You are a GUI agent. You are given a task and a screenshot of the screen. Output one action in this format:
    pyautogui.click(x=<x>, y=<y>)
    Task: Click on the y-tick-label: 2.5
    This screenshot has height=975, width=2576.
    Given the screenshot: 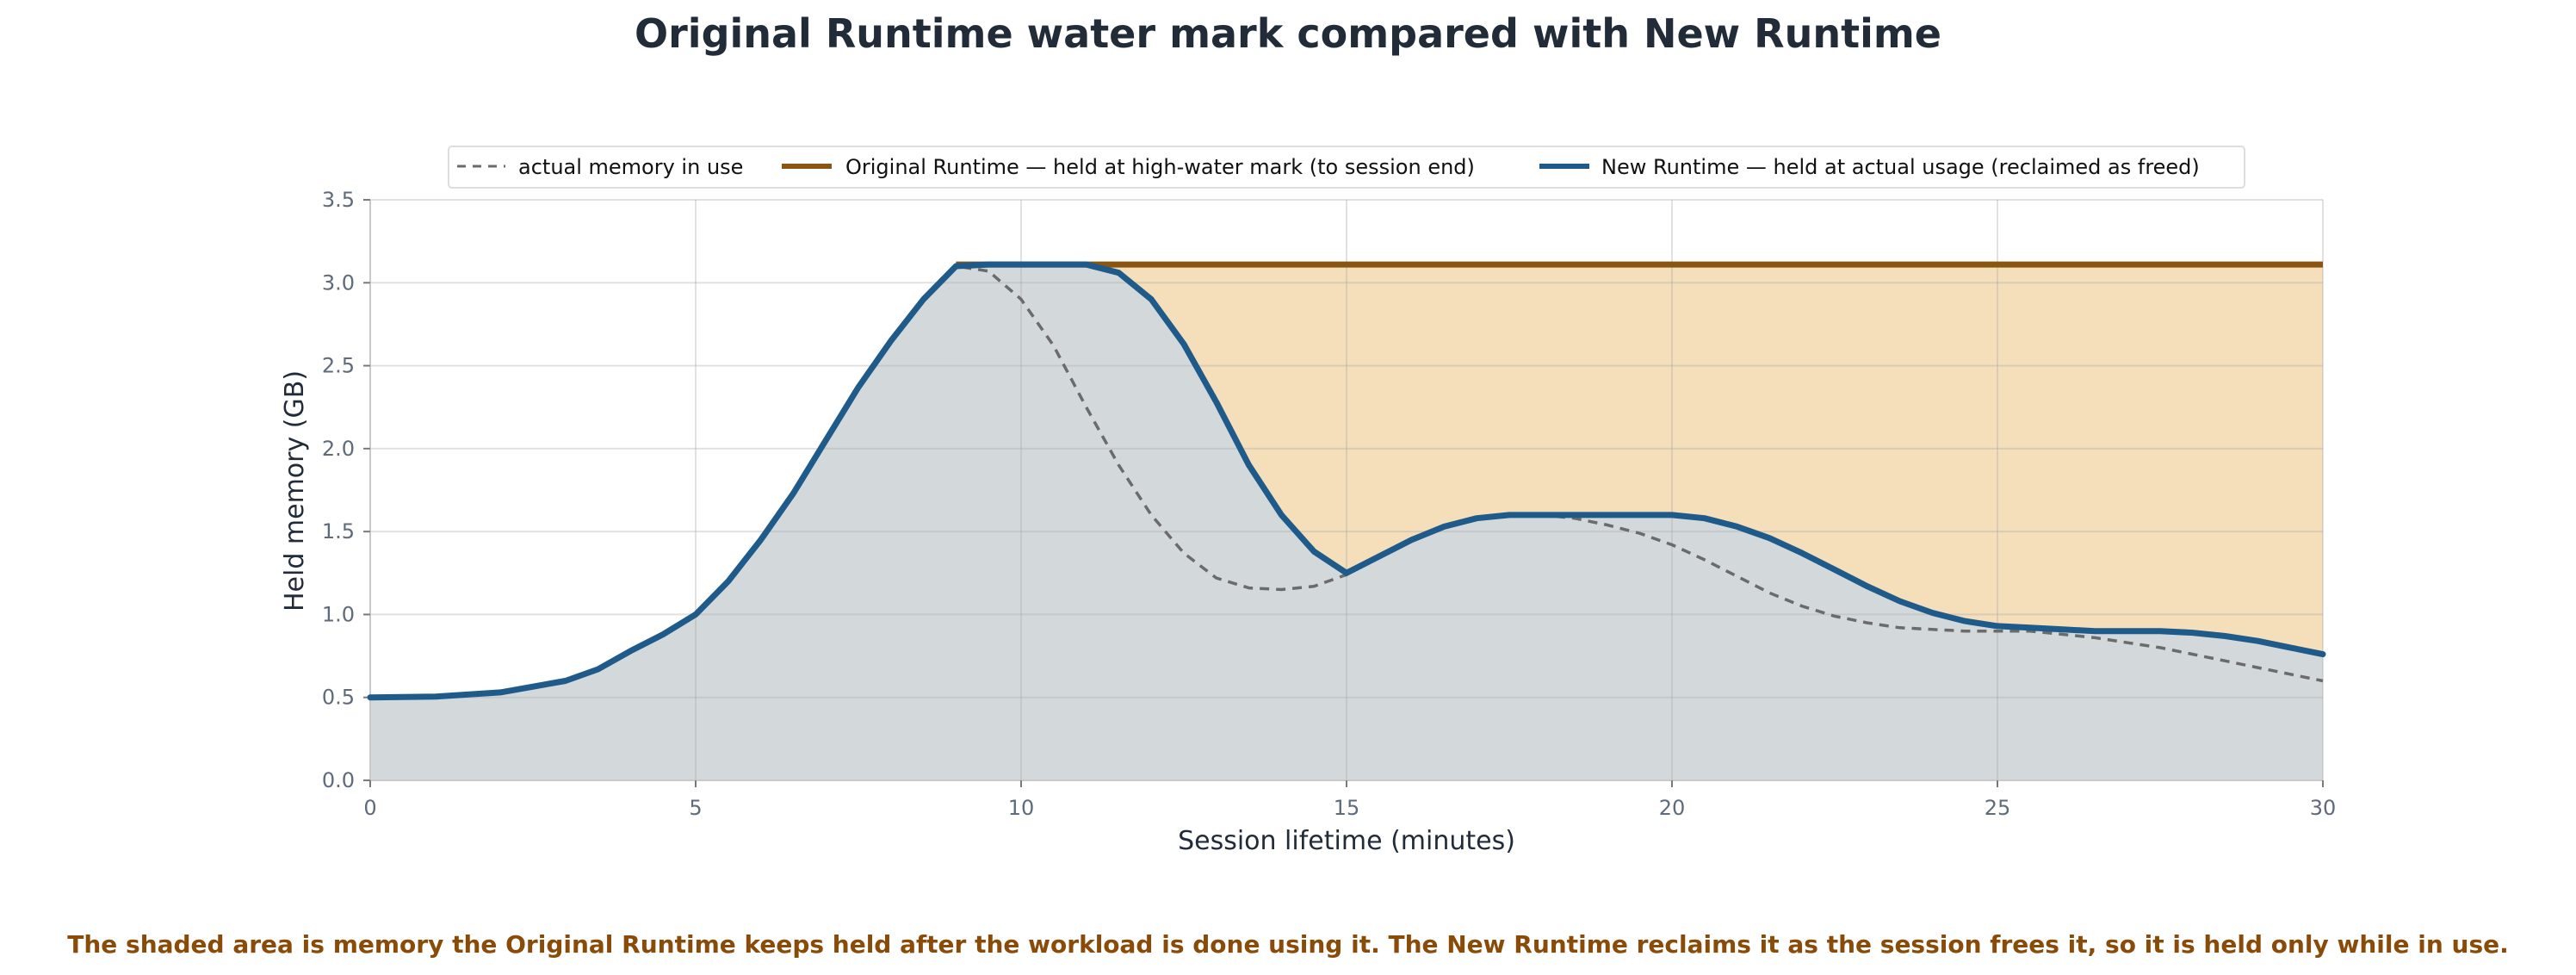 What is the action you would take?
    pyautogui.click(x=339, y=366)
    